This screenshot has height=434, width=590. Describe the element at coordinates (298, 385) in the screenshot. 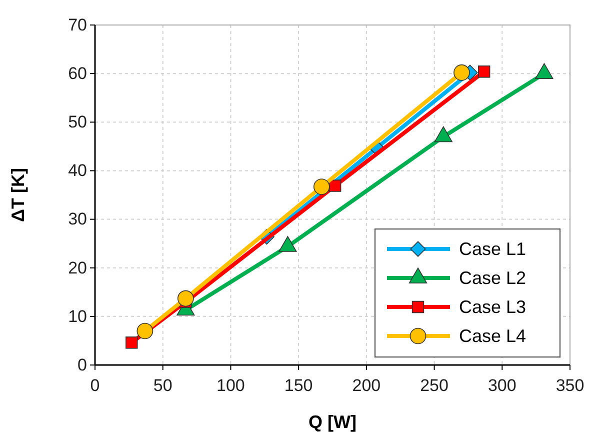

I see `x-tick-label: 150` at that location.